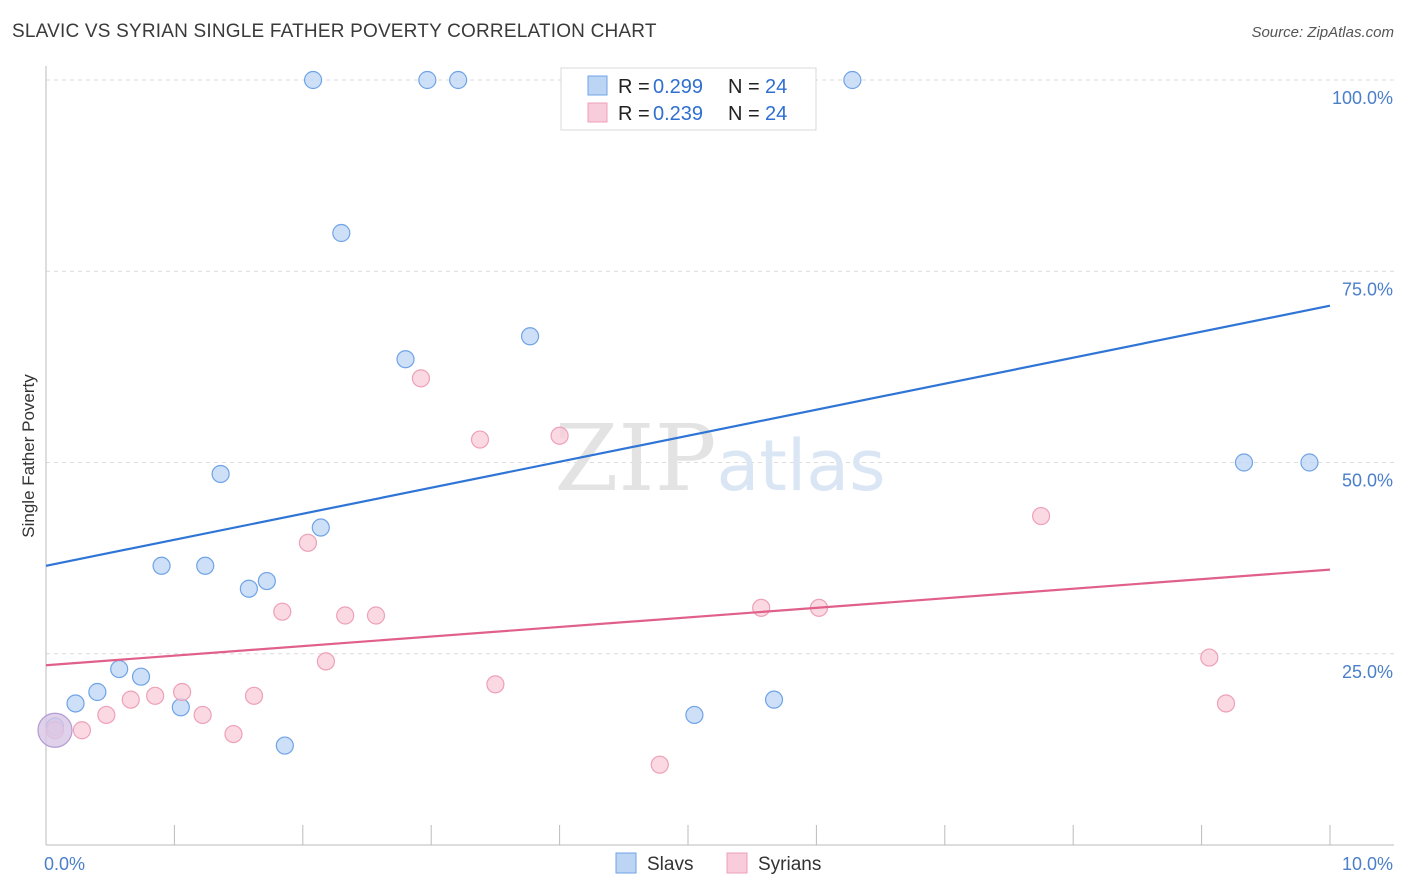  Describe the element at coordinates (597, 85) in the screenshot. I see `legend-swatch-slavs` at that location.